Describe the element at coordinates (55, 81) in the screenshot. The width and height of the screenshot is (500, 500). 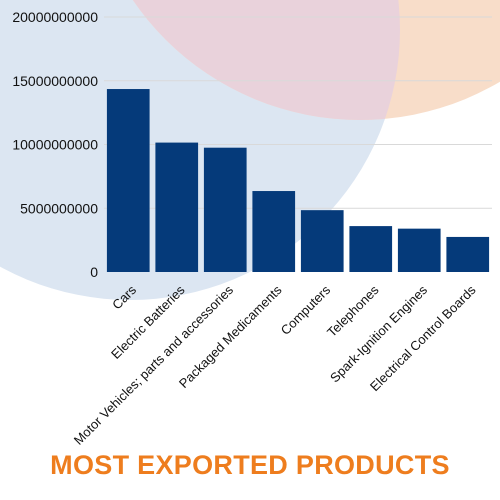
I see `y-tick-label: 15000000000` at that location.